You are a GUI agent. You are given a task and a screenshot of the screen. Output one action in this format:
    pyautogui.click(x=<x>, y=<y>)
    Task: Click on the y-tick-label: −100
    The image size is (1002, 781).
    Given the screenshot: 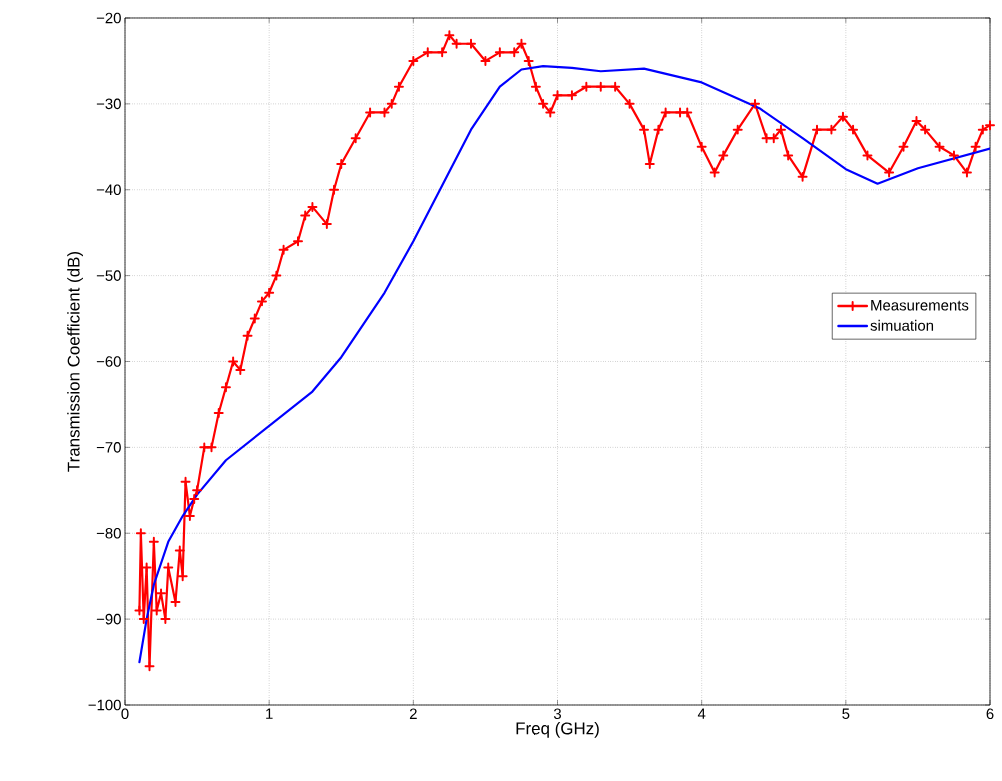 What is the action you would take?
    pyautogui.click(x=104, y=705)
    